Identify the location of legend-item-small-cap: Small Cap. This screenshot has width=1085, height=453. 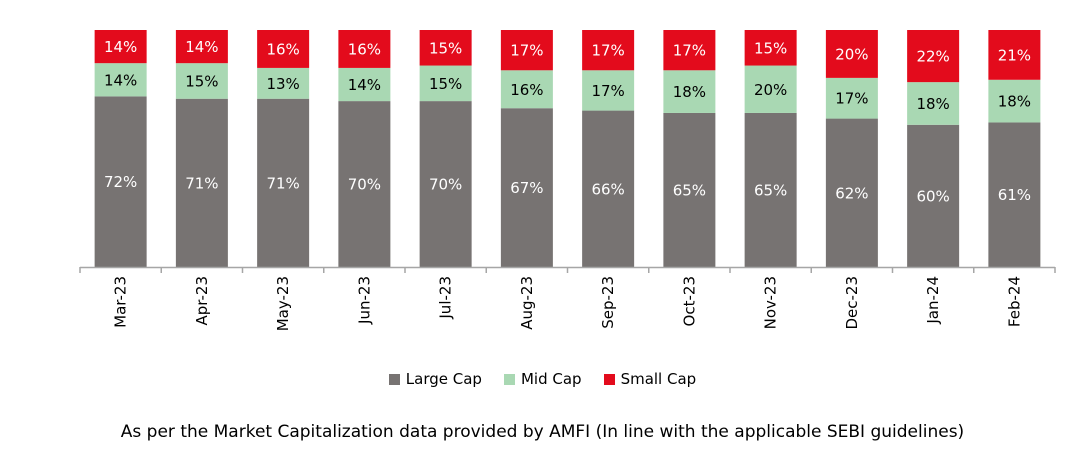
(650, 379).